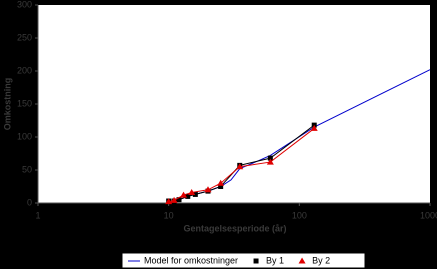 The width and height of the screenshot is (437, 269). Describe the element at coordinates (191, 260) in the screenshot. I see `legend-label: Model for omkostninger` at that location.